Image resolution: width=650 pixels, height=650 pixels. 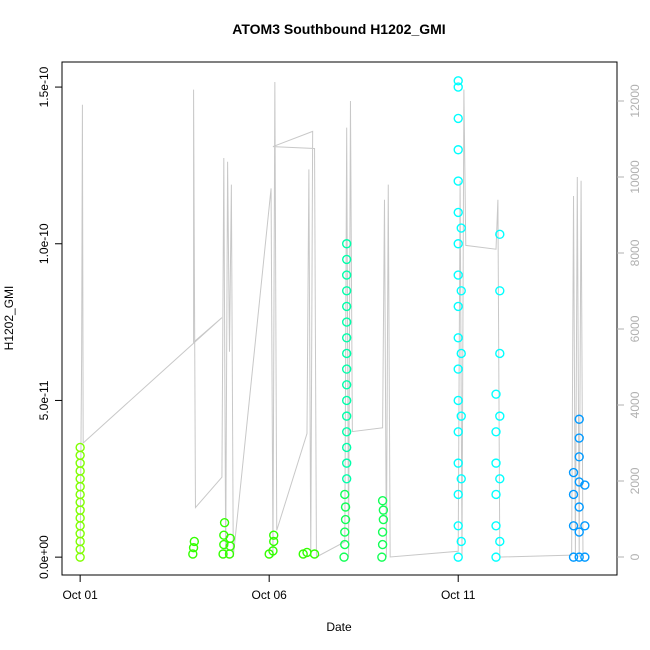 What do you see at coordinates (44, 557) in the screenshot?
I see `y-tick-label: 0.0e+00` at bounding box center [44, 557].